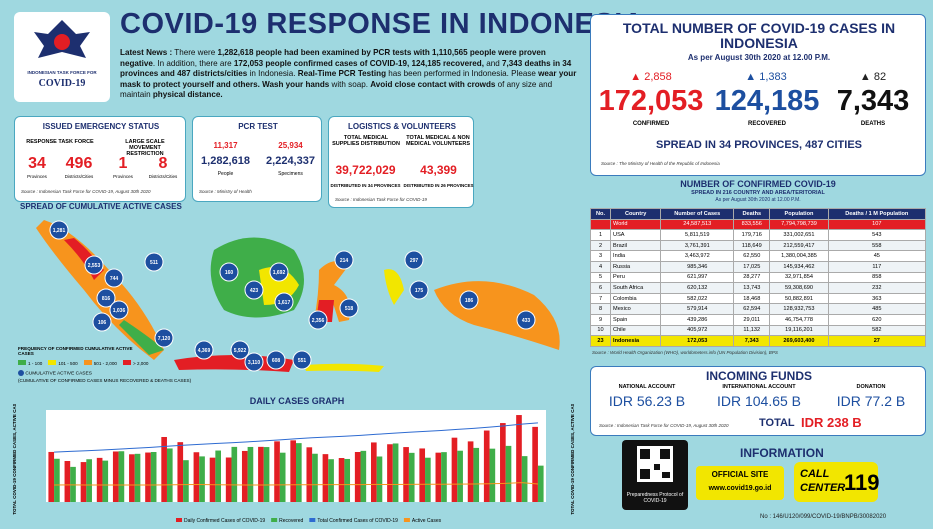 Image resolution: width=933 pixels, height=529 pixels. I want to click on map-label: 433, so click(526, 321).